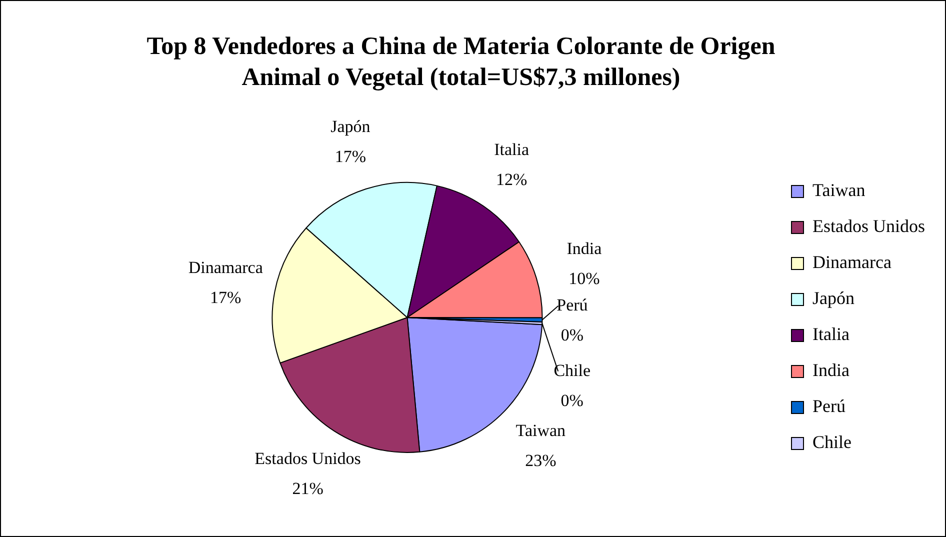  I want to click on slice-label: Dinamarca, so click(226, 267).